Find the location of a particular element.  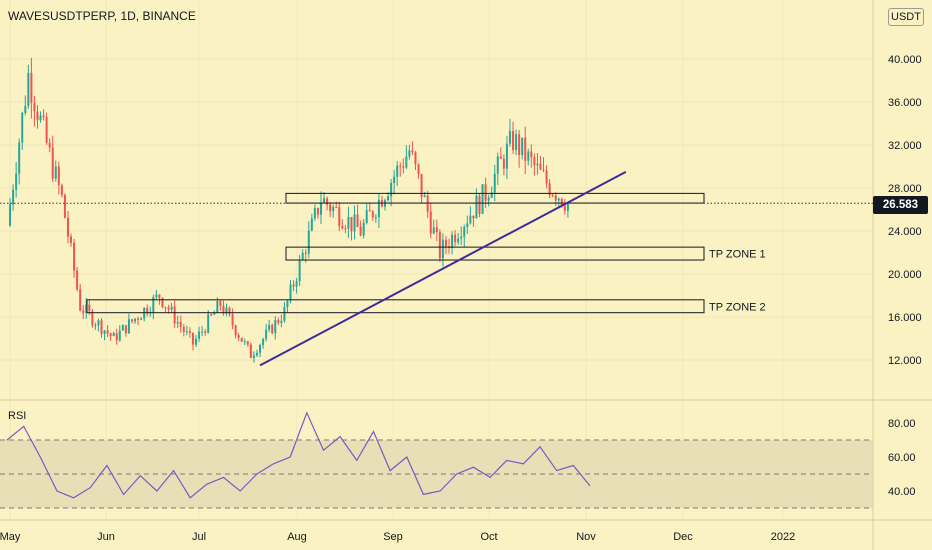

price-axis-tick-1: 16.000 is located at coordinates (905, 318).